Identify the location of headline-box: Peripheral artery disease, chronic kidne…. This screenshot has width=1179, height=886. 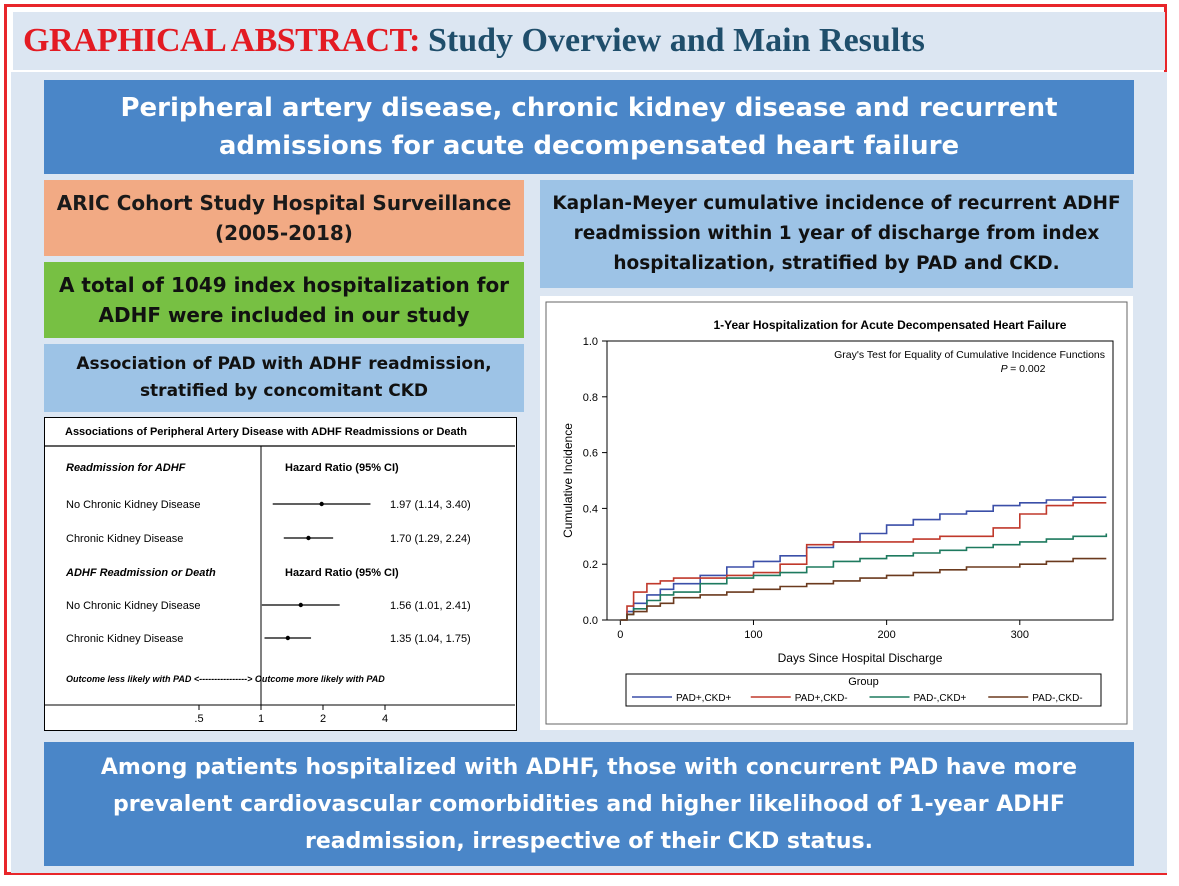
(589, 127).